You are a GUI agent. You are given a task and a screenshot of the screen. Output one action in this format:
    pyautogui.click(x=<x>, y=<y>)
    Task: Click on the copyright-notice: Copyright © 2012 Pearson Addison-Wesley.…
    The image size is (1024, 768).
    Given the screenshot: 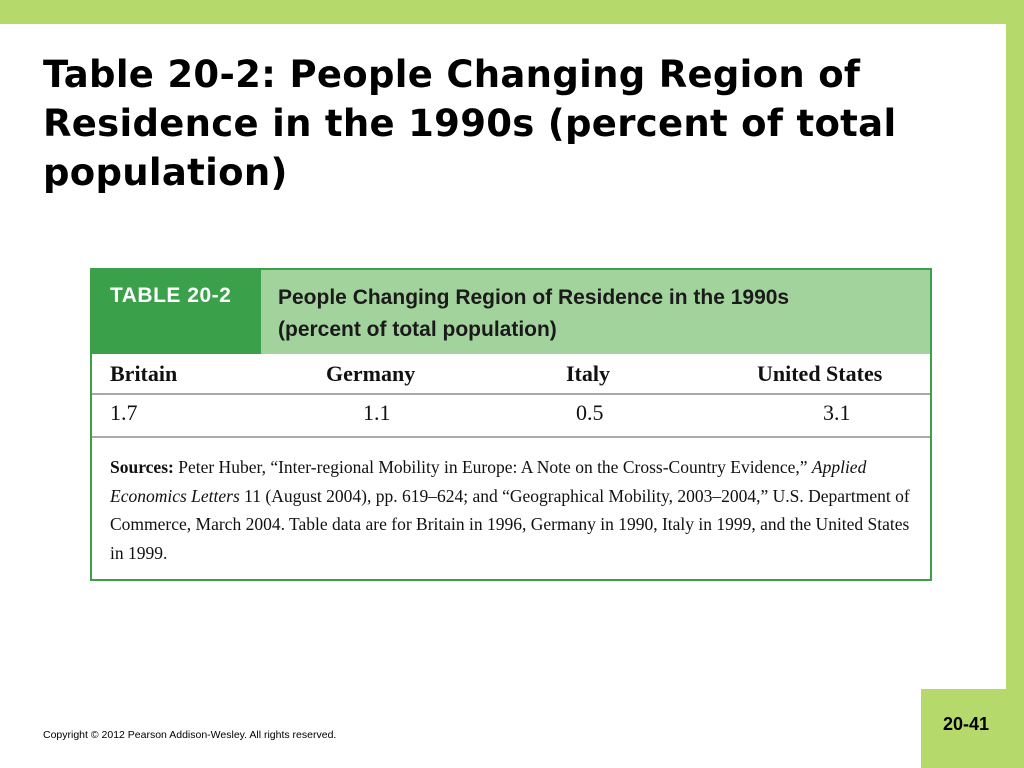 What is the action you would take?
    pyautogui.click(x=190, y=735)
    